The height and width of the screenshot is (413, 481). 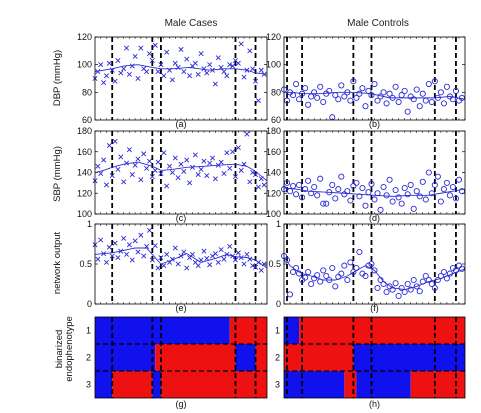 I want to click on heatmap-cases: 1 2 3 (g), so click(x=177, y=362).